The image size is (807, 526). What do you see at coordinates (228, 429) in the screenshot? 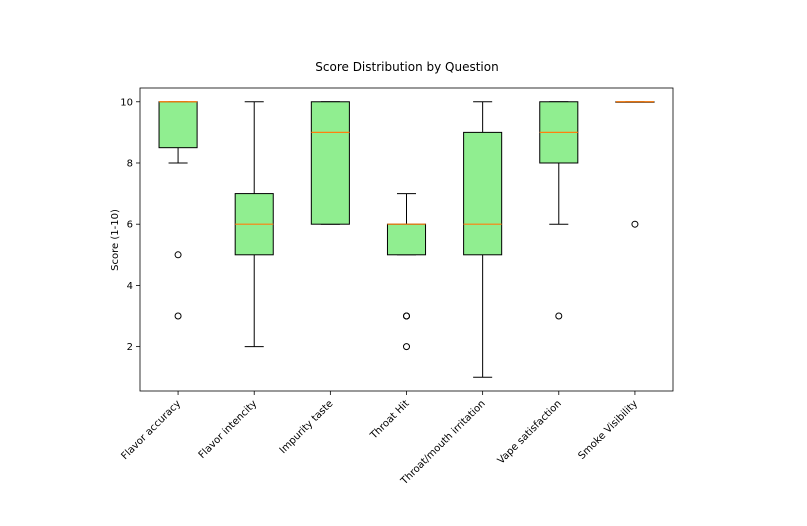
I see `x-tick-label: Flavor intencity` at bounding box center [228, 429].